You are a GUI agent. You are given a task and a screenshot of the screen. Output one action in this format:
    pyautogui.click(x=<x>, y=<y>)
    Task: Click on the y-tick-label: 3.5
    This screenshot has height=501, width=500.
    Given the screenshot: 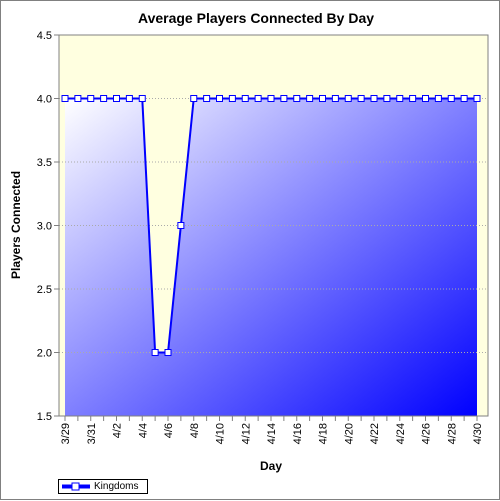 What is the action you would take?
    pyautogui.click(x=44, y=163)
    